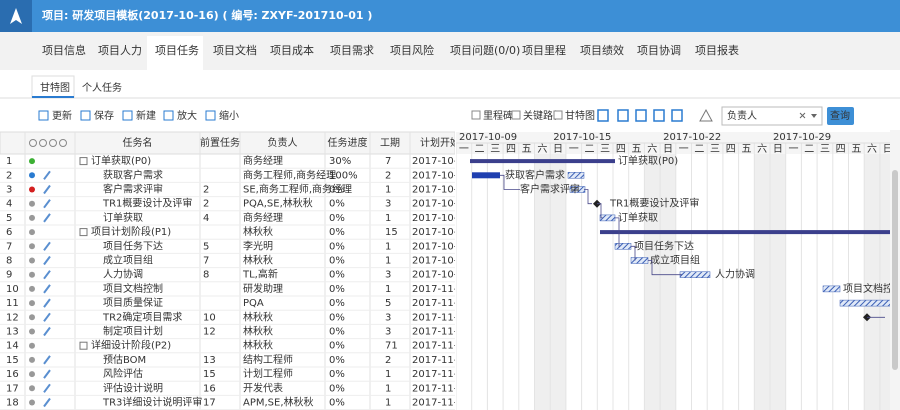  Describe the element at coordinates (133, 302) in the screenshot. I see `task-name: 项目质量保证` at that location.